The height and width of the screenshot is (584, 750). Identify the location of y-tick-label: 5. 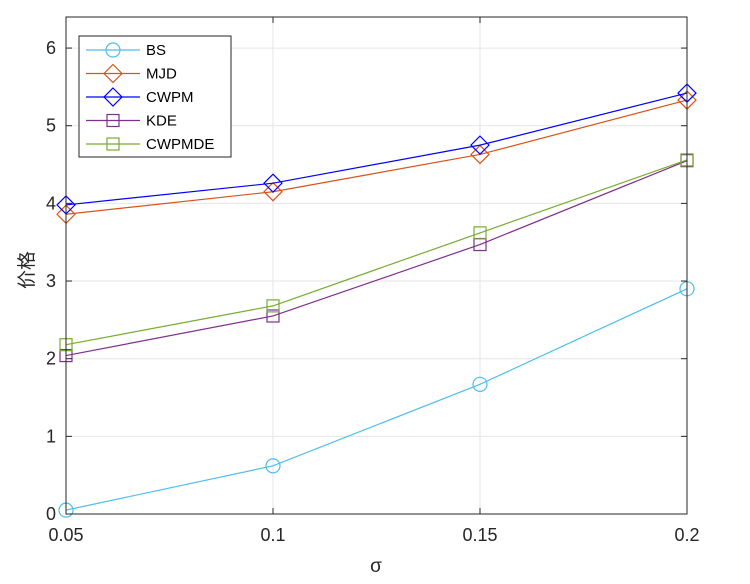
(51, 126).